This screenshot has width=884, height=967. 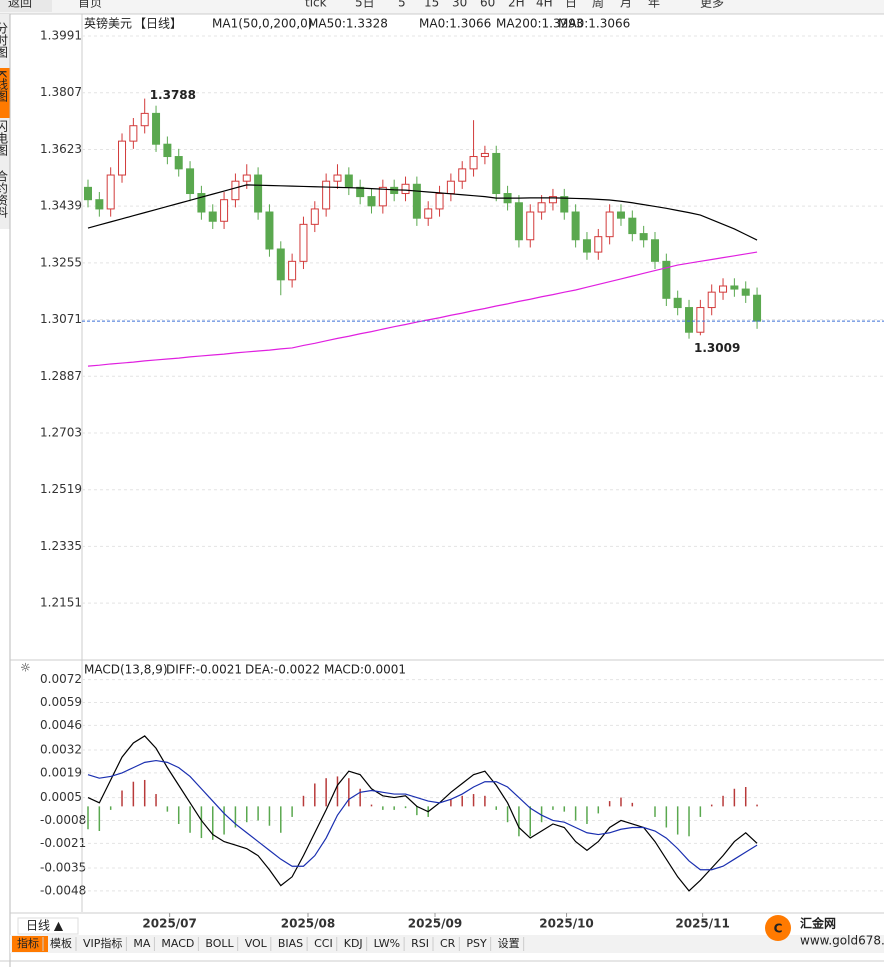 I want to click on toolbar-button: 月, so click(x=626, y=5).